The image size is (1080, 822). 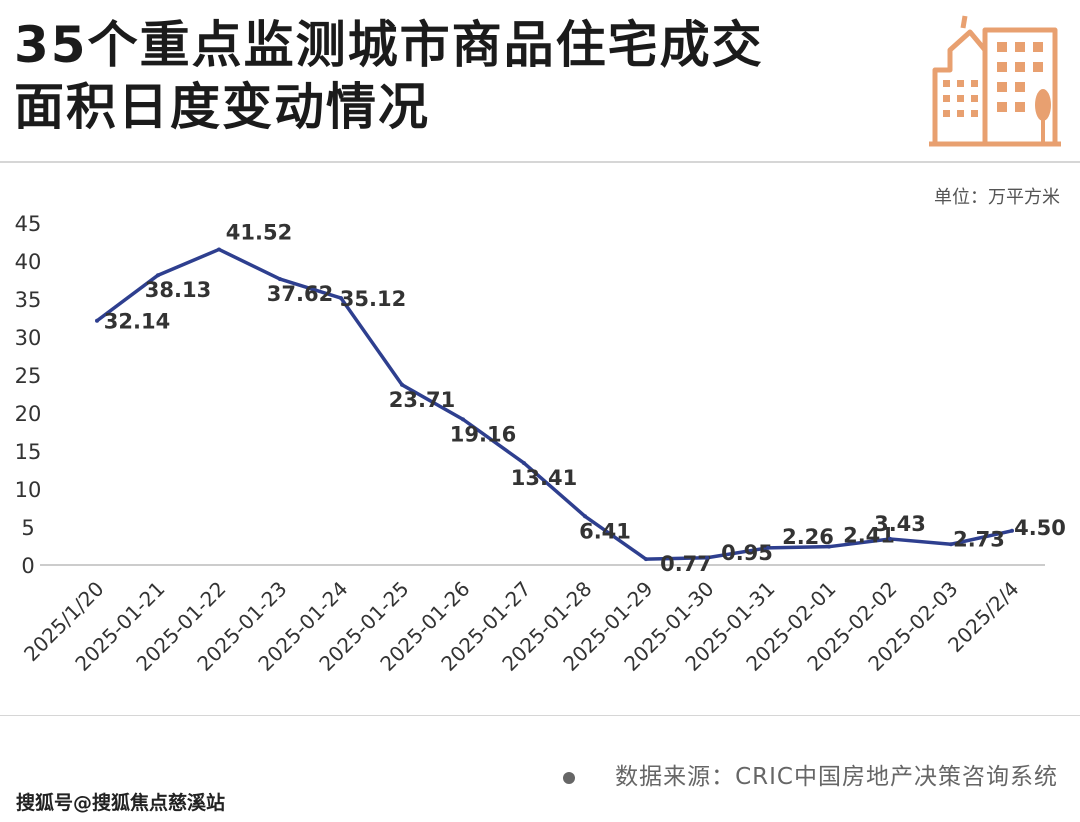 What do you see at coordinates (27, 528) in the screenshot?
I see `y-tick-label: 5` at bounding box center [27, 528].